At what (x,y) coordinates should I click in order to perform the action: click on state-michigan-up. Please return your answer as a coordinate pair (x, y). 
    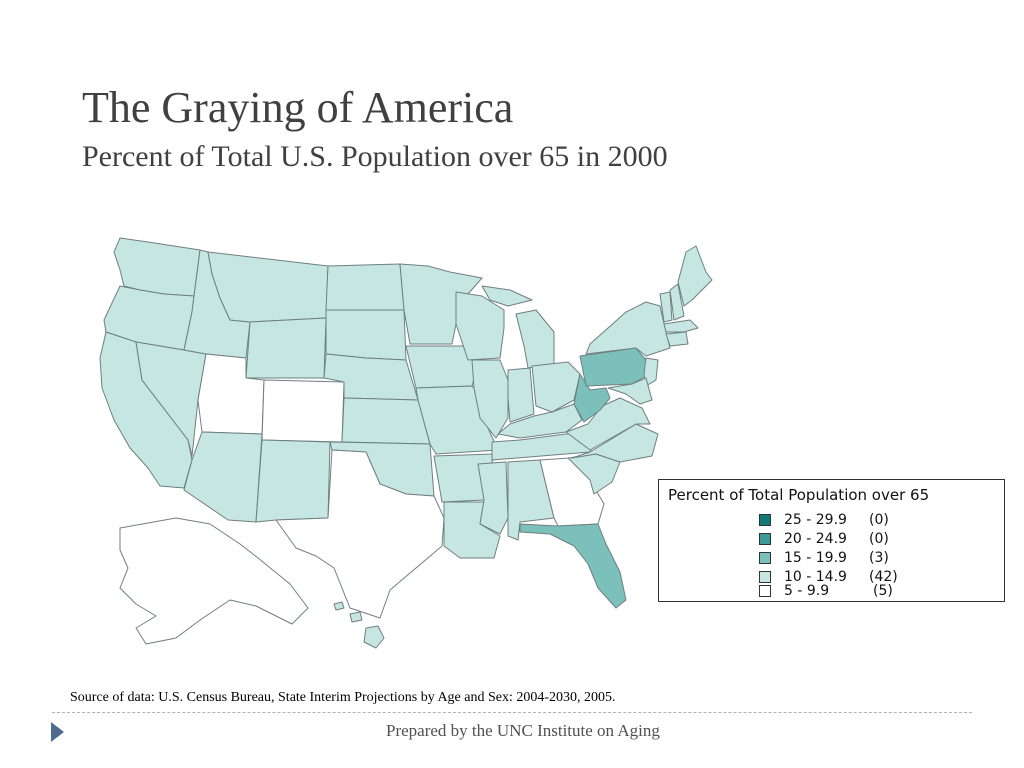
    Looking at the image, I should click on (507, 296).